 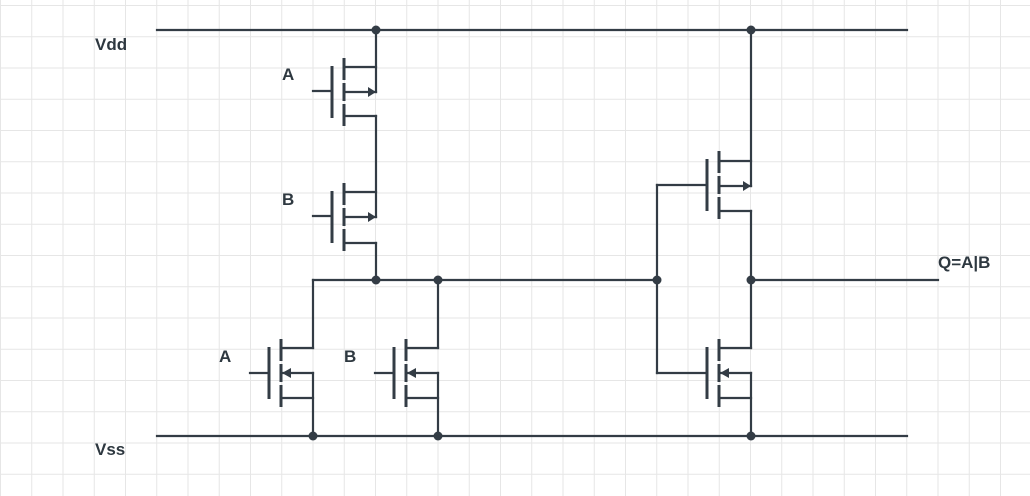 I want to click on nmos-transistor-b, so click(x=406, y=373).